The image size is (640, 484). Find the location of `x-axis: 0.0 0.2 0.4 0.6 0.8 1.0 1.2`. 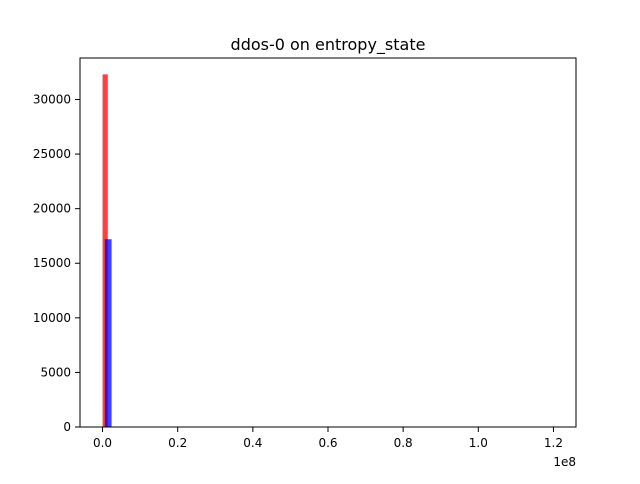

x-axis: 0.0 0.2 0.4 0.6 0.8 1.0 1.2 is located at coordinates (328, 438).